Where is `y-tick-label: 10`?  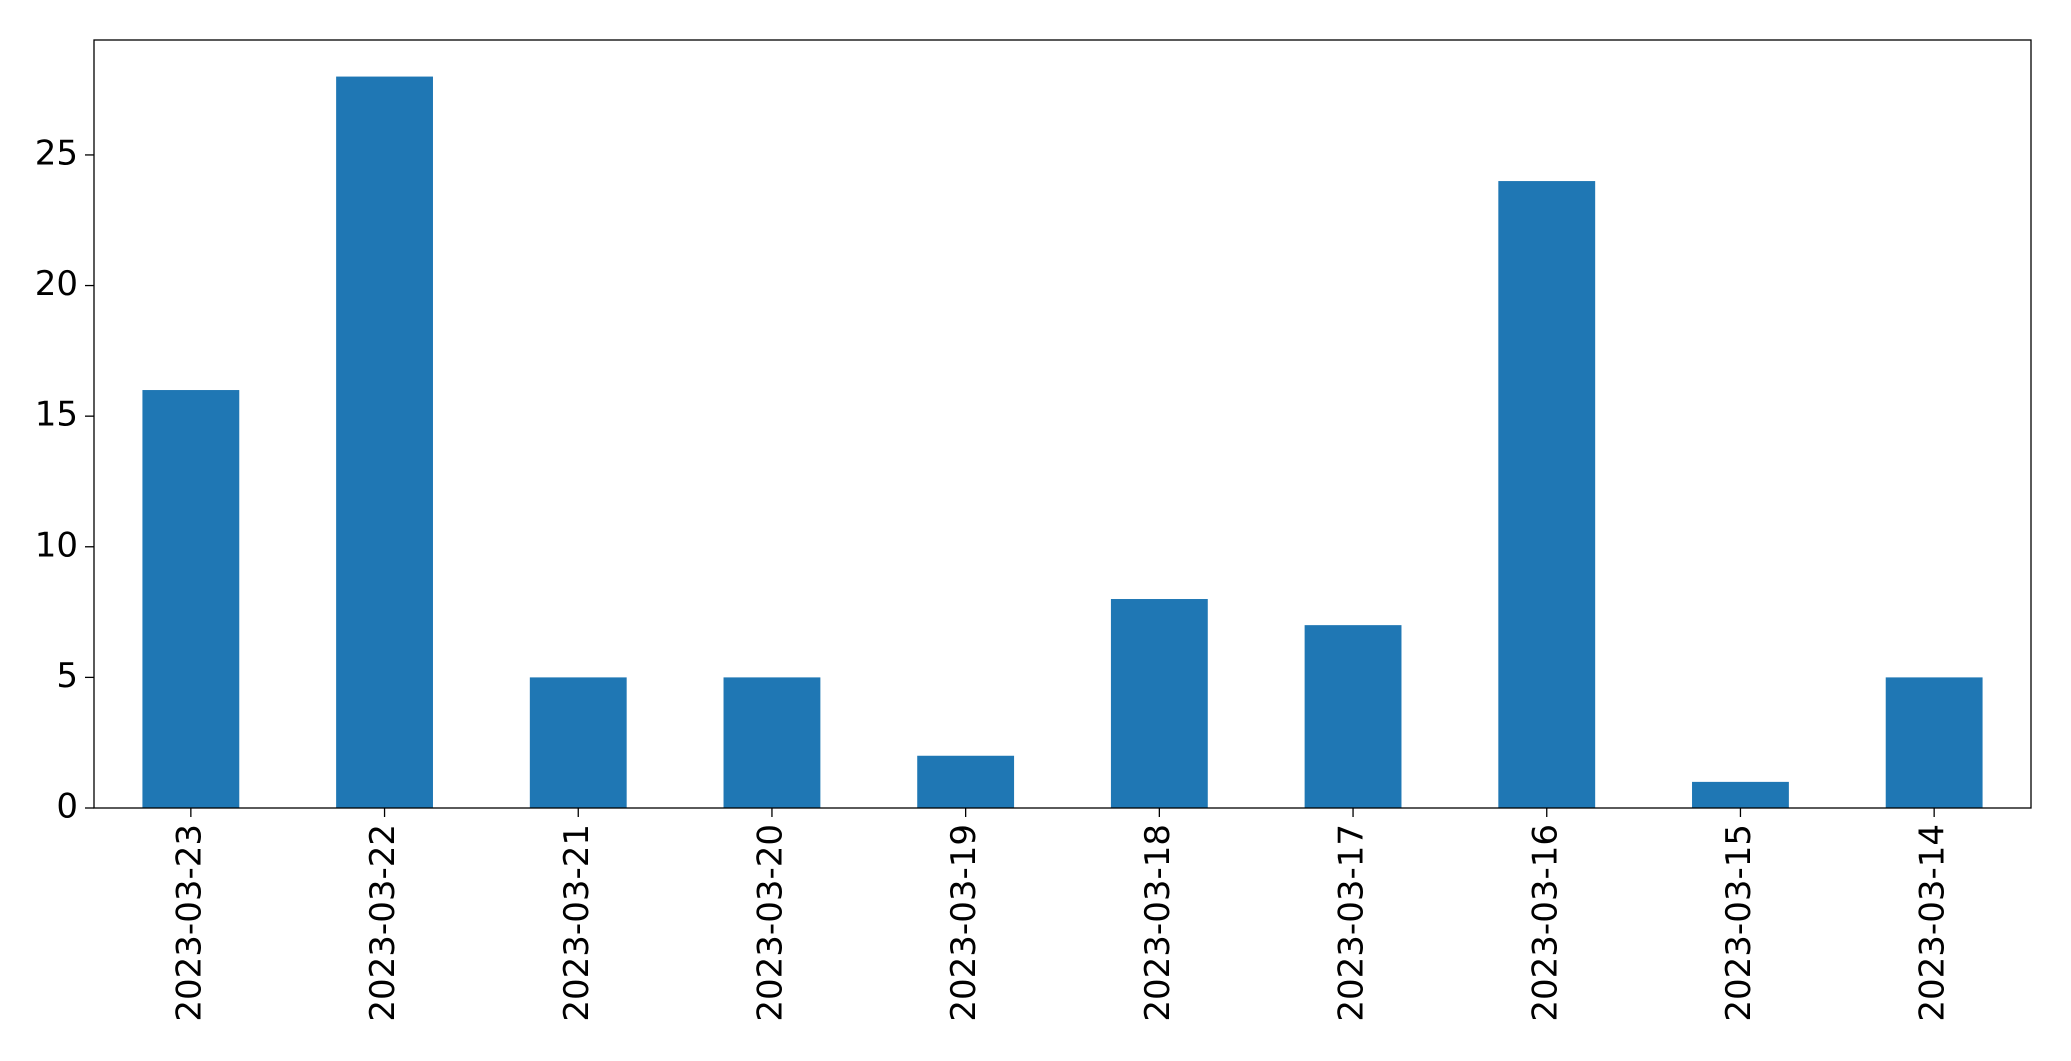 y-tick-label: 10 is located at coordinates (56, 545).